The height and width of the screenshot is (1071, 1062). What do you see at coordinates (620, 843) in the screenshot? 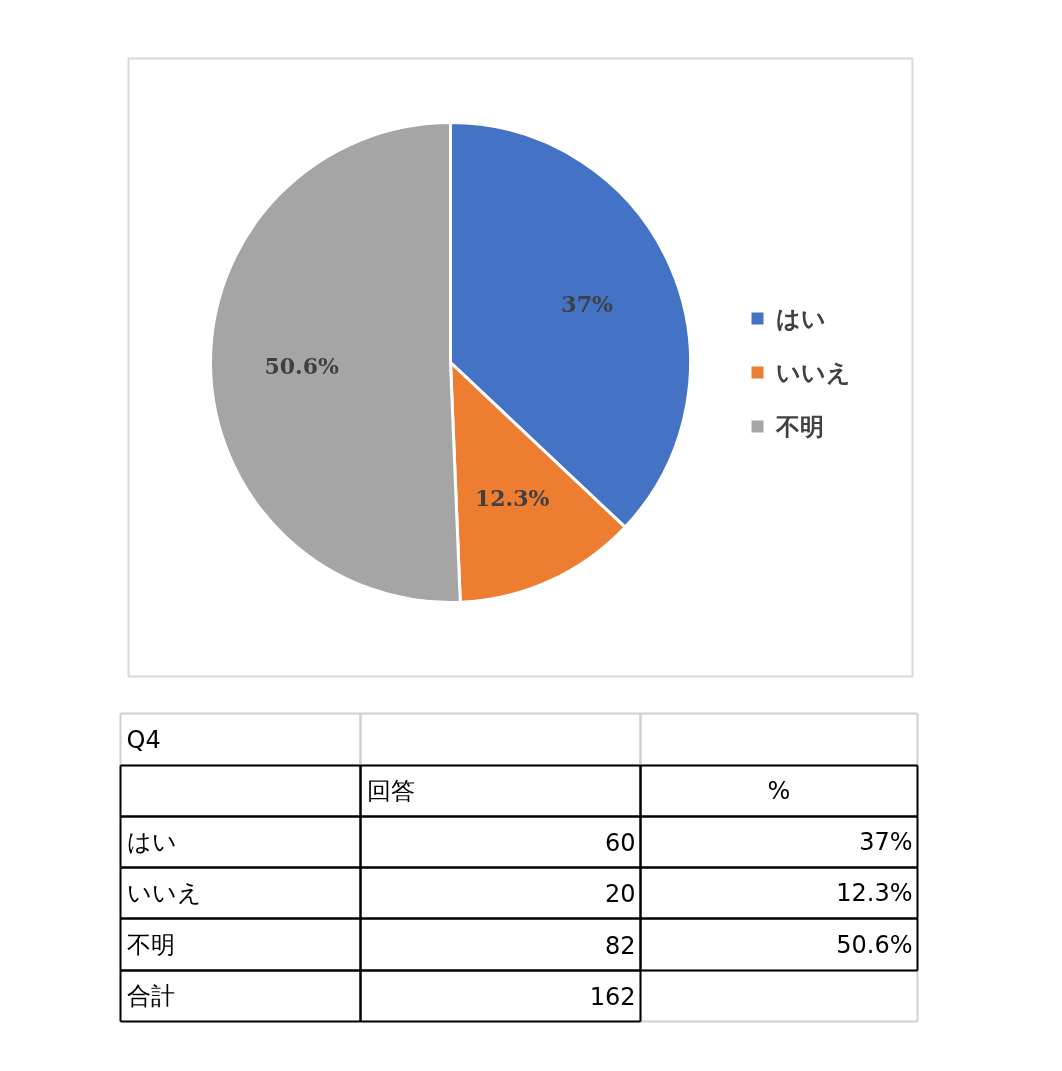
I see `text: 60` at bounding box center [620, 843].